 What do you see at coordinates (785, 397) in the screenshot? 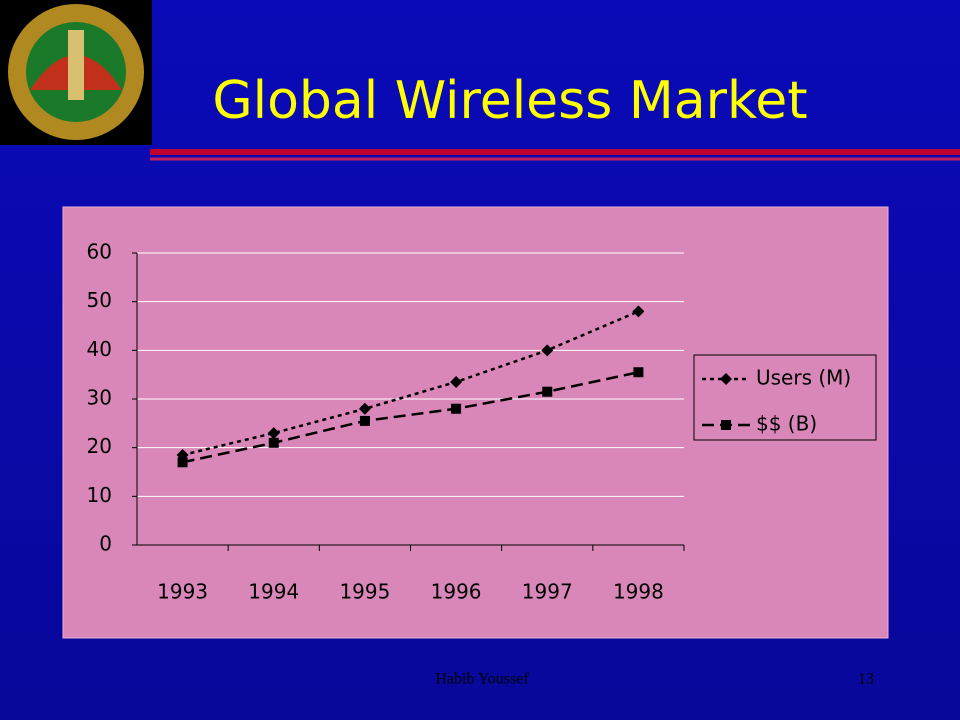
I see `legend-box` at bounding box center [785, 397].